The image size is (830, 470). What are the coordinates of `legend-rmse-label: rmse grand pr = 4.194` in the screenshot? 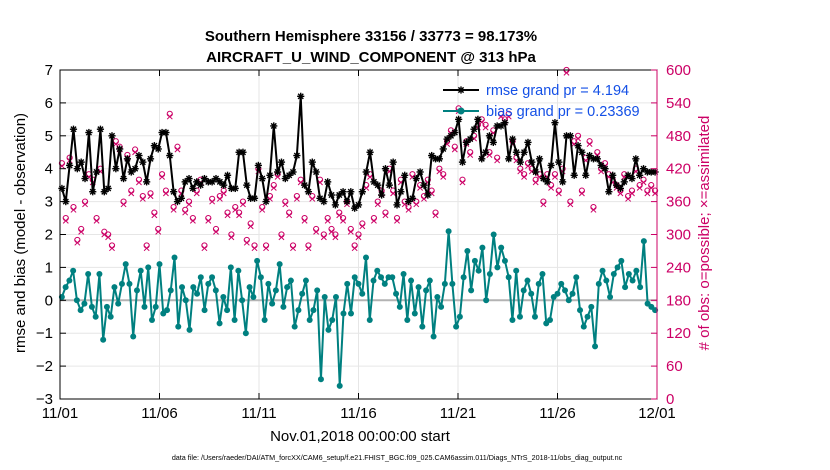 It's located at (557, 91).